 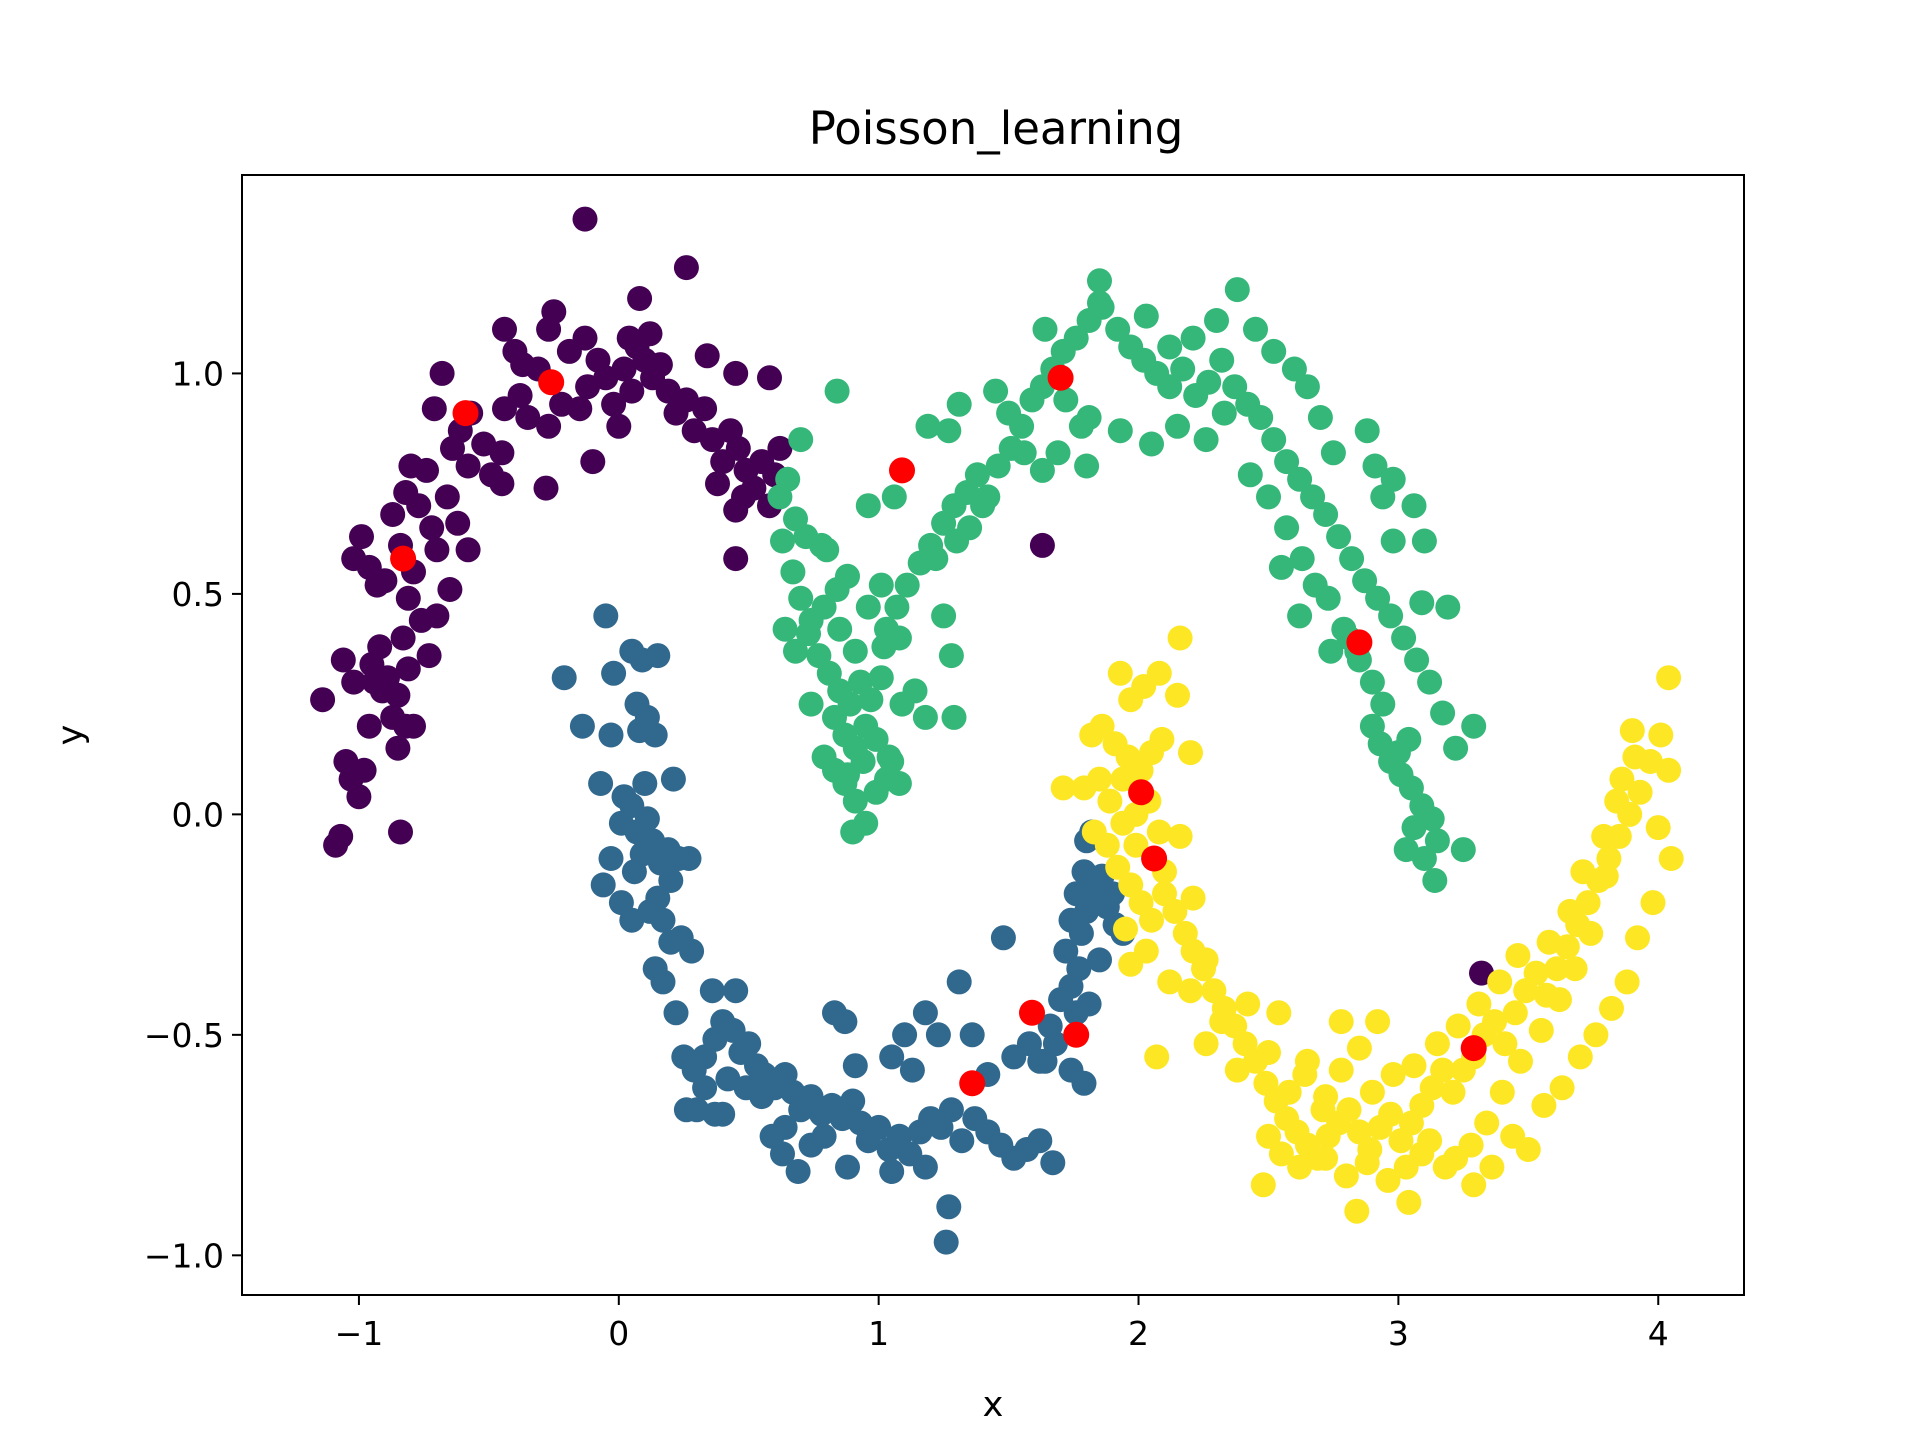 I want to click on y-tick-label: −0.5, so click(x=184, y=1035).